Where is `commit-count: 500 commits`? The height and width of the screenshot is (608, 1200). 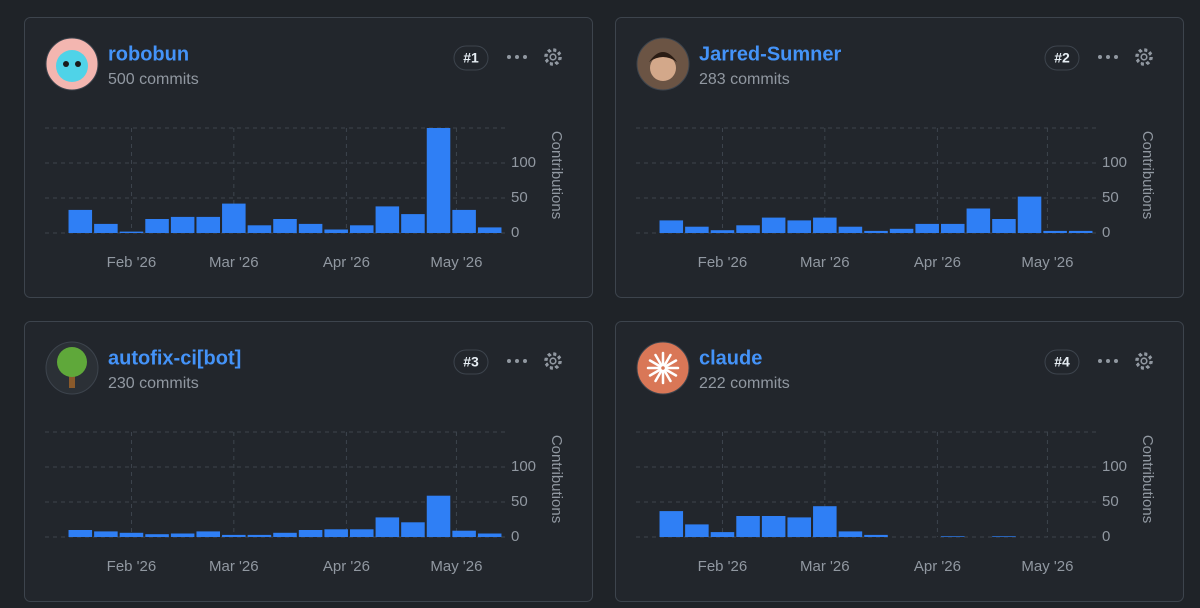 commit-count: 500 commits is located at coordinates (153, 79).